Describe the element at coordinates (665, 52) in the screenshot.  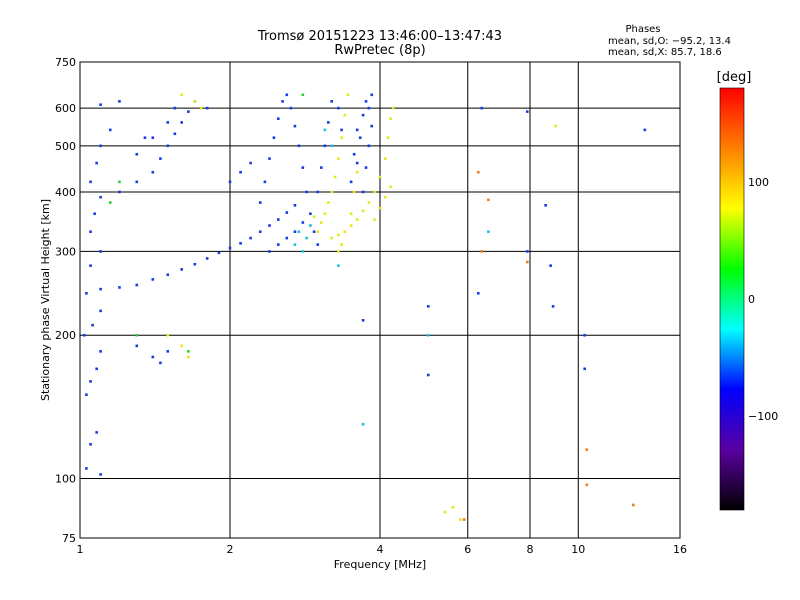
I see `stats-line-x: mean, sd,X: 85.7, 18.6` at that location.